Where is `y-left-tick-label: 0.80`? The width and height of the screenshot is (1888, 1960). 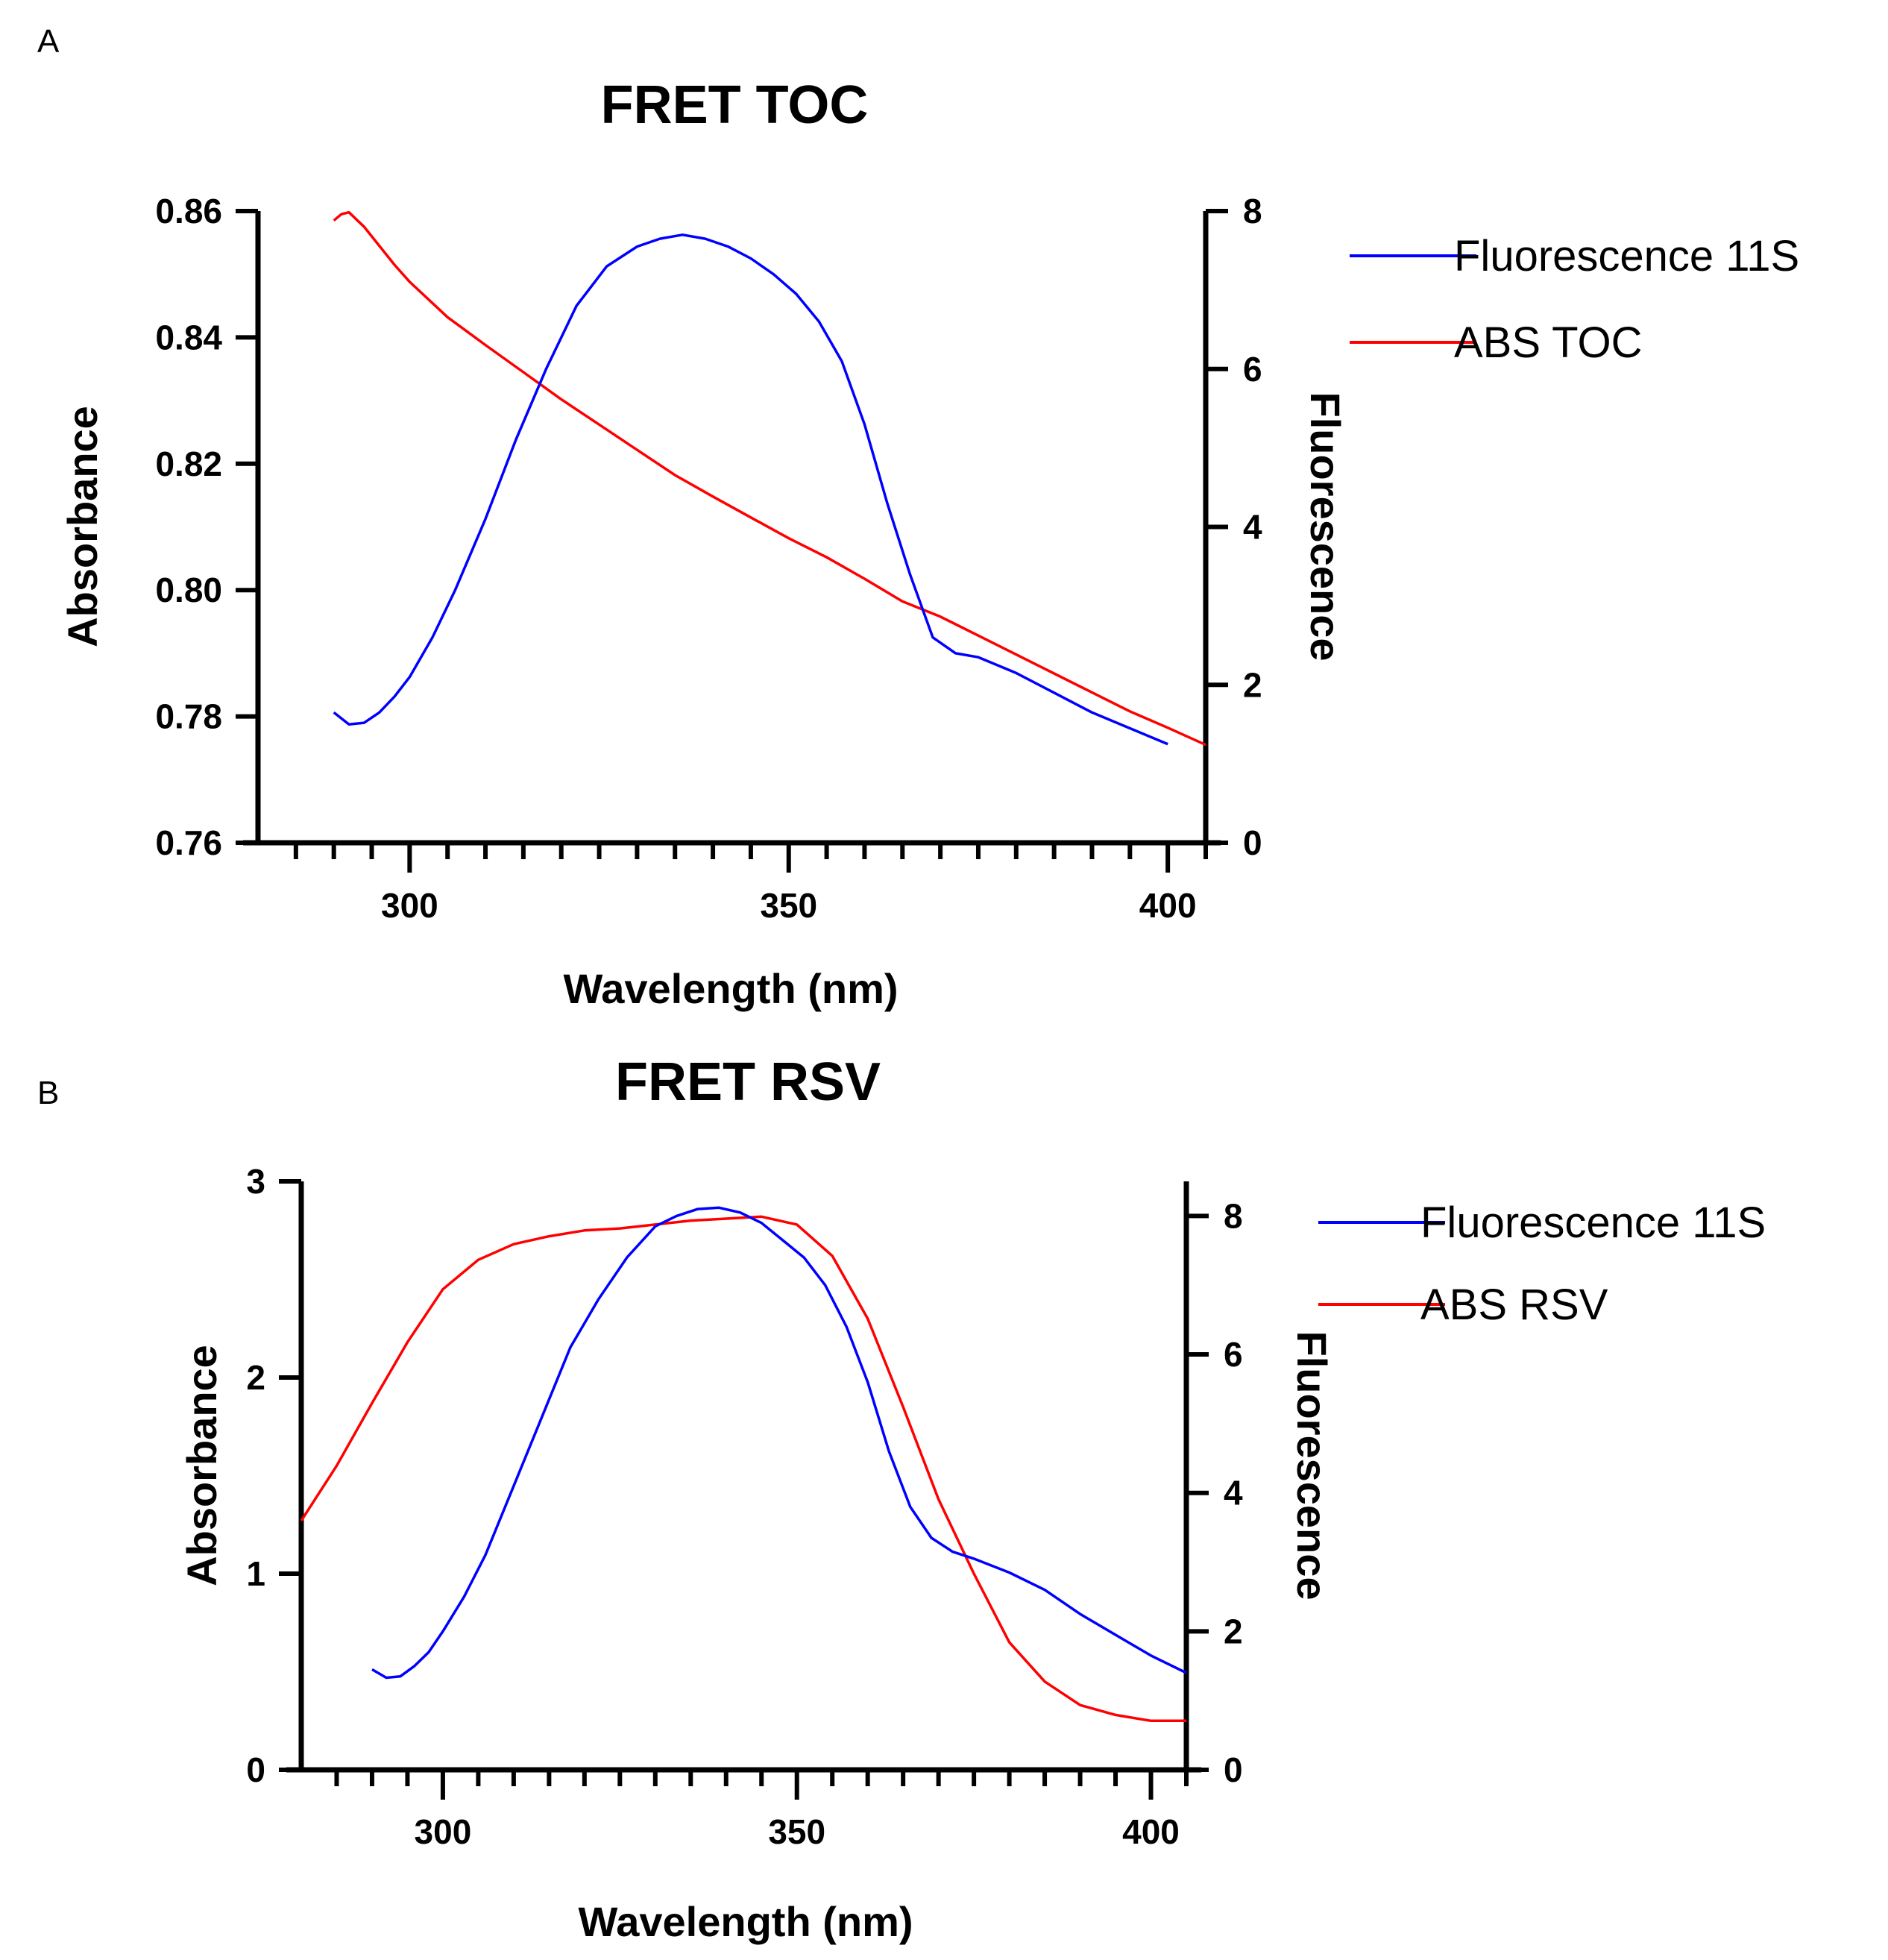
y-left-tick-label: 0.80 is located at coordinates (188, 590).